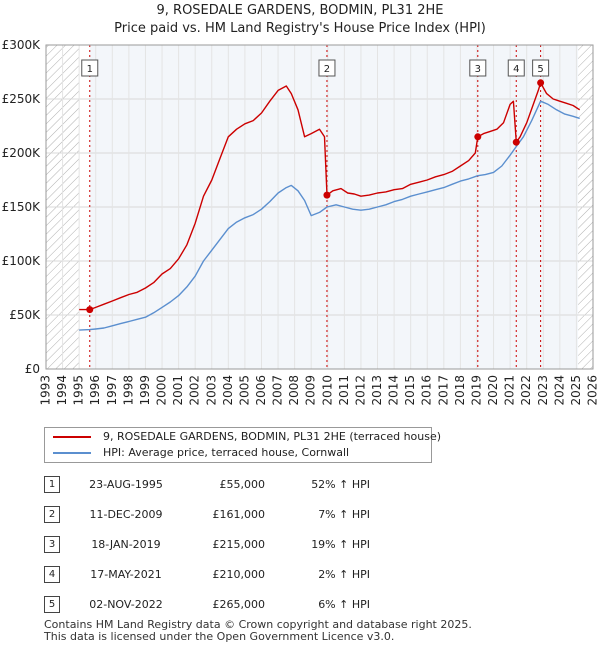 The height and width of the screenshot is (650, 600). What do you see at coordinates (239, 574) in the screenshot?
I see `sale-price: £210,000` at bounding box center [239, 574].